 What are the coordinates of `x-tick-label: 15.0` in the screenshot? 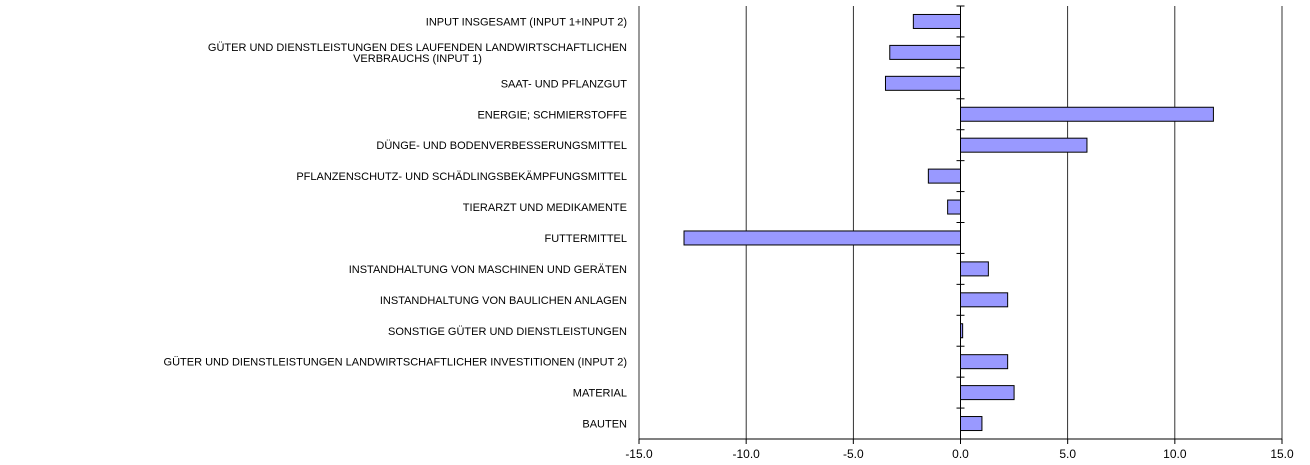 It's located at (1282, 454).